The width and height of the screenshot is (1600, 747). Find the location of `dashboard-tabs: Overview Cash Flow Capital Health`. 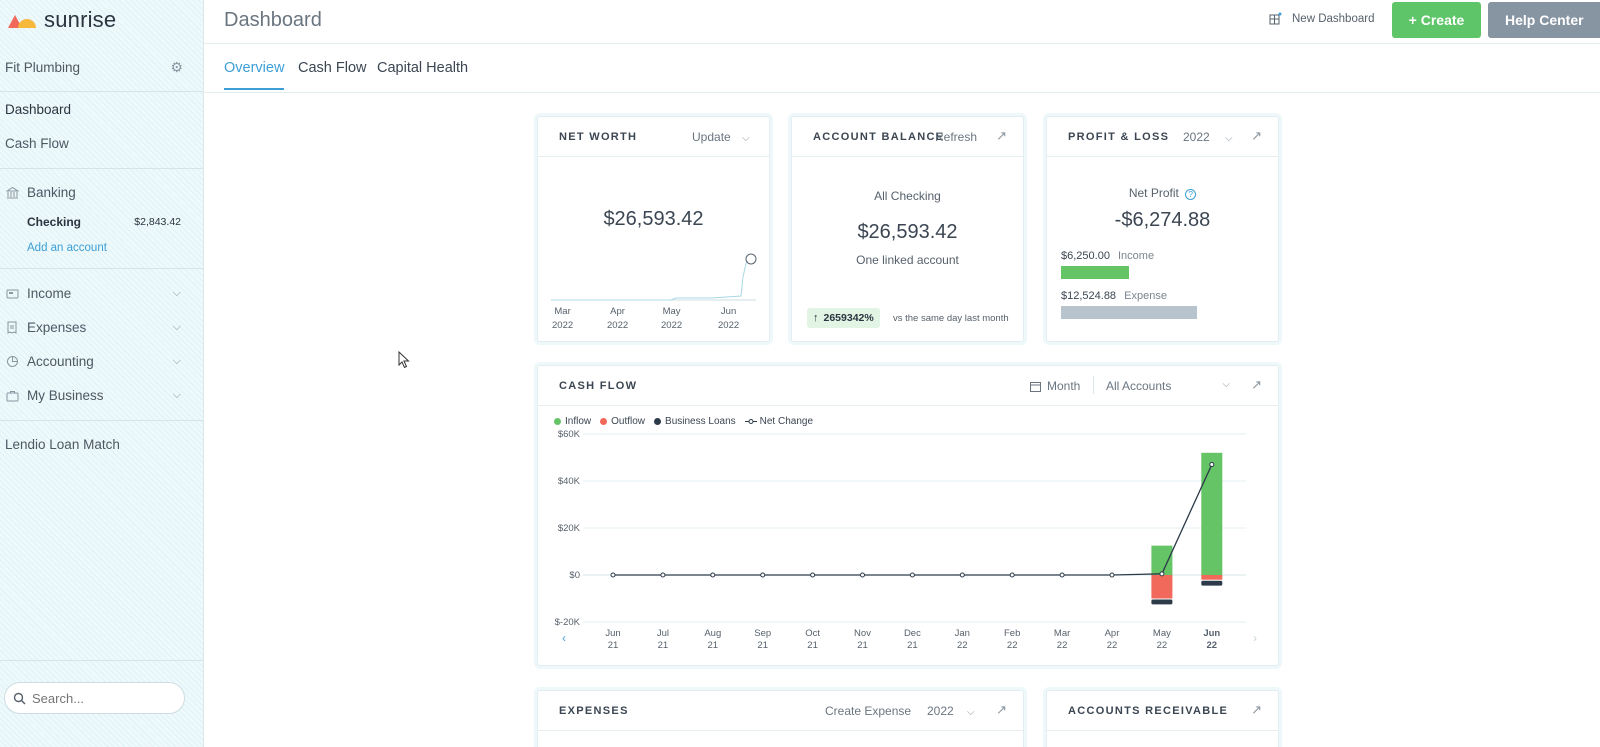

dashboard-tabs: Overview Cash Flow Capital Health is located at coordinates (902, 68).